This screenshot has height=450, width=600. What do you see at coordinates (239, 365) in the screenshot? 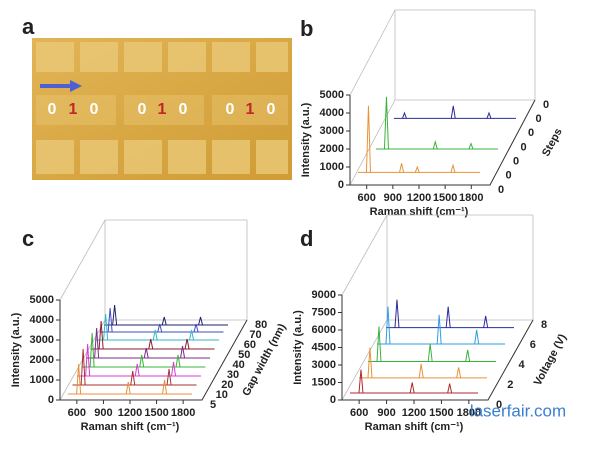
I see `z-tick-label: 40` at bounding box center [239, 365].